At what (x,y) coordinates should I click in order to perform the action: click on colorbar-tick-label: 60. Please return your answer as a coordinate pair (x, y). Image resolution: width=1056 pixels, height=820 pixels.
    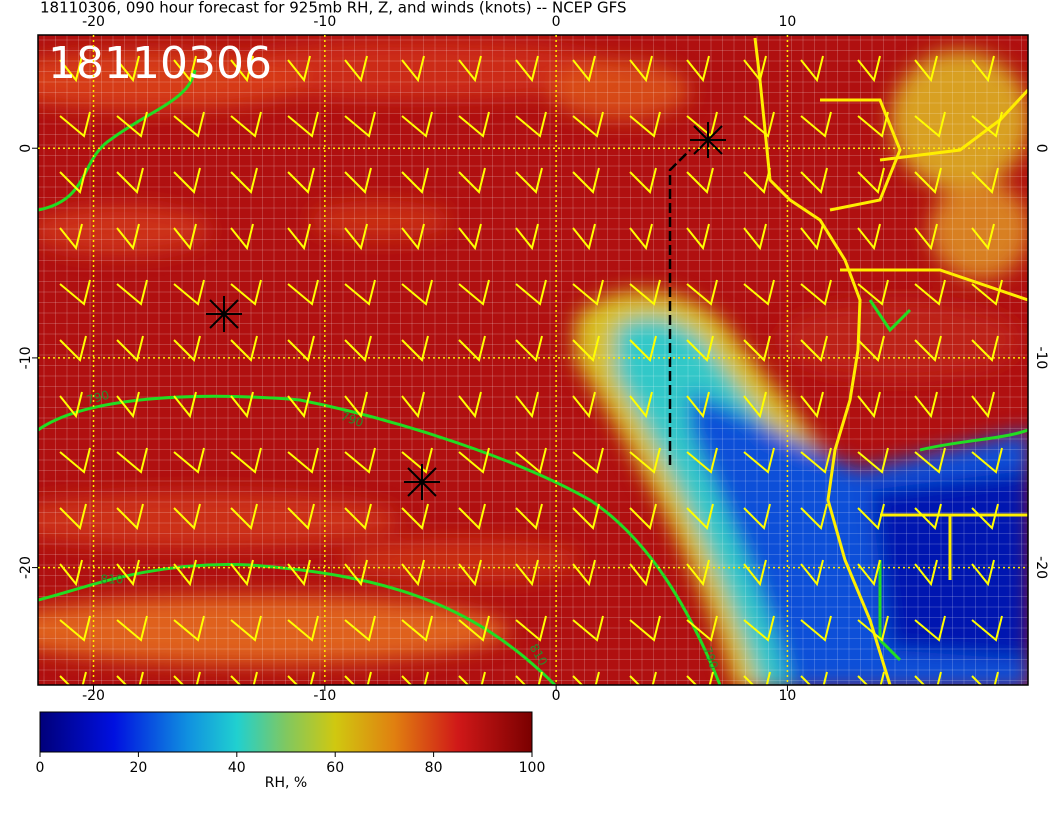
    Looking at the image, I should click on (335, 768).